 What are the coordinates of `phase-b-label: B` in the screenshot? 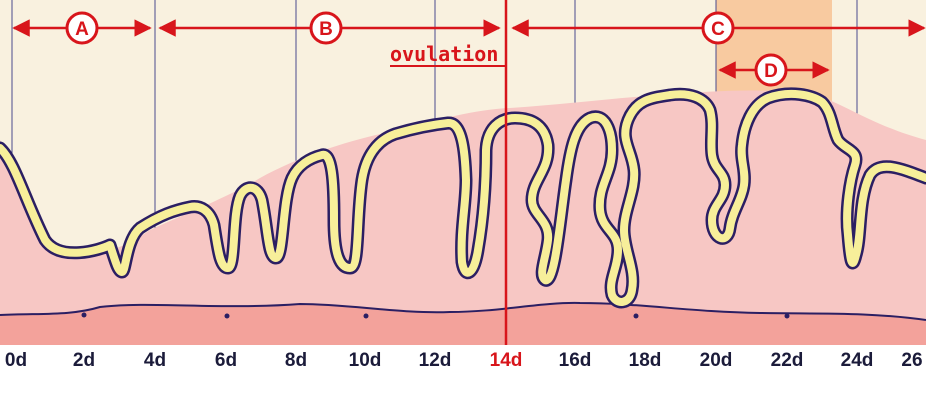 It's located at (326, 29).